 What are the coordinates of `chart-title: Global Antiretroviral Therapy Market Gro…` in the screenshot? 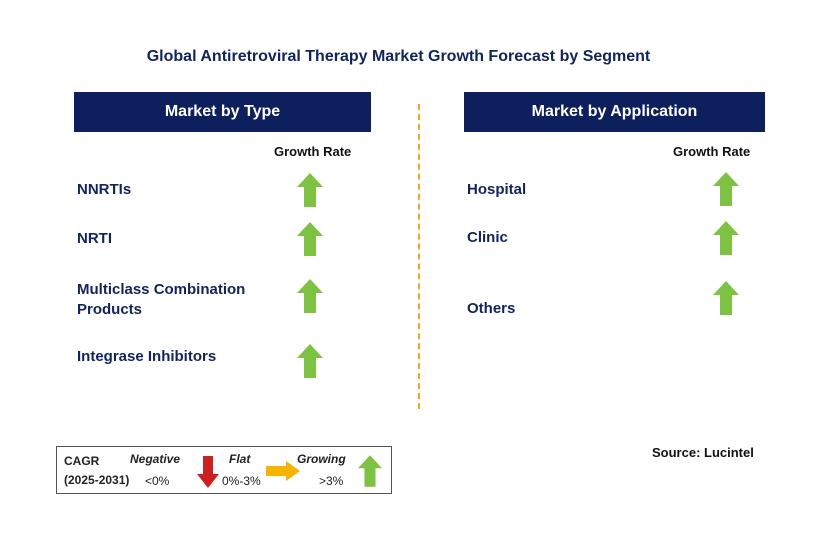 It's located at (398, 56).